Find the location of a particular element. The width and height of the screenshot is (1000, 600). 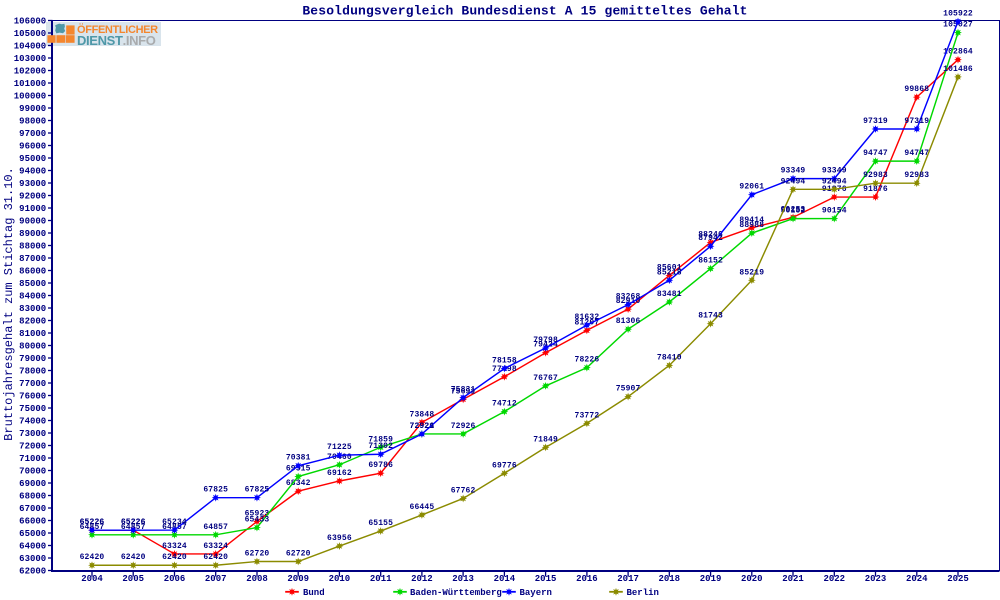

svg-text: 2016 is located at coordinates (587, 579).